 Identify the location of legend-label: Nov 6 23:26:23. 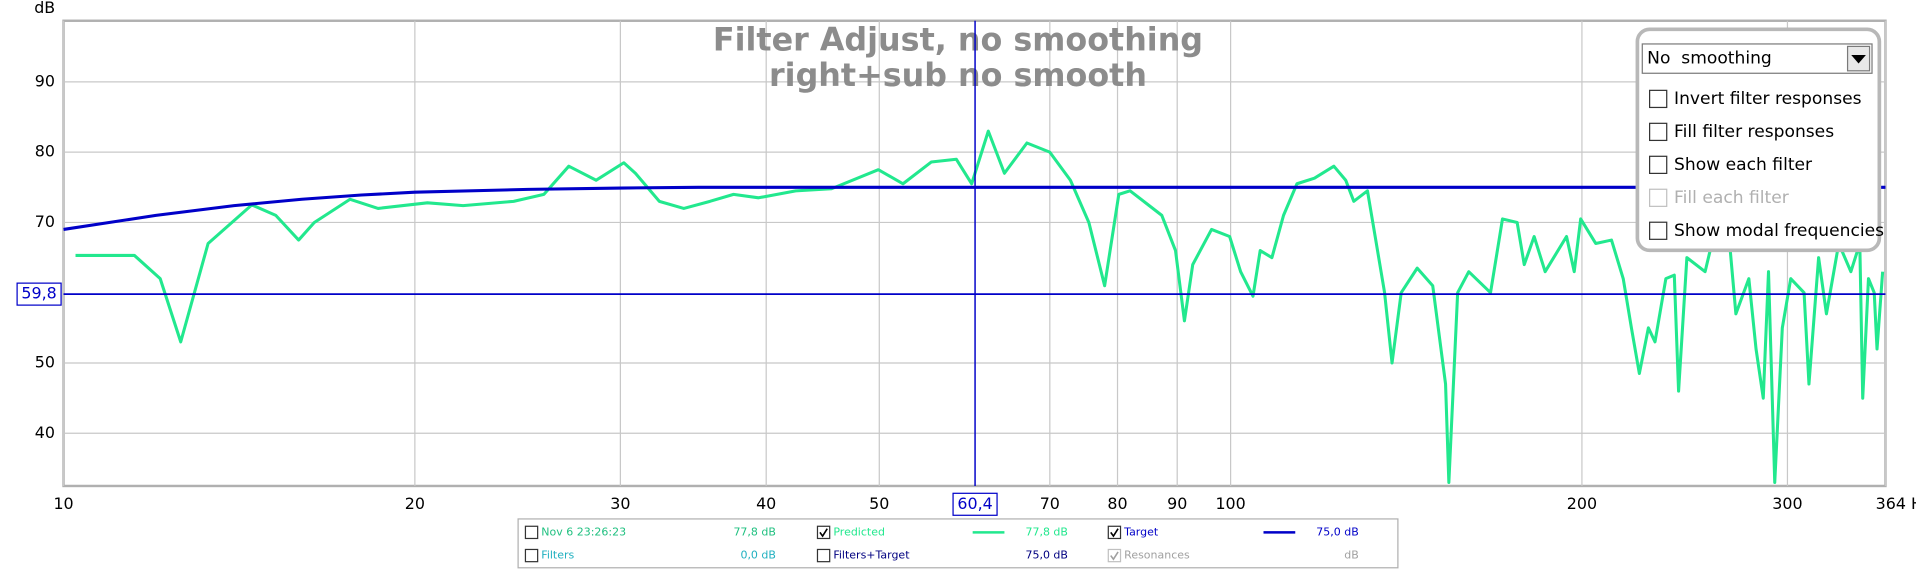
(583, 531).